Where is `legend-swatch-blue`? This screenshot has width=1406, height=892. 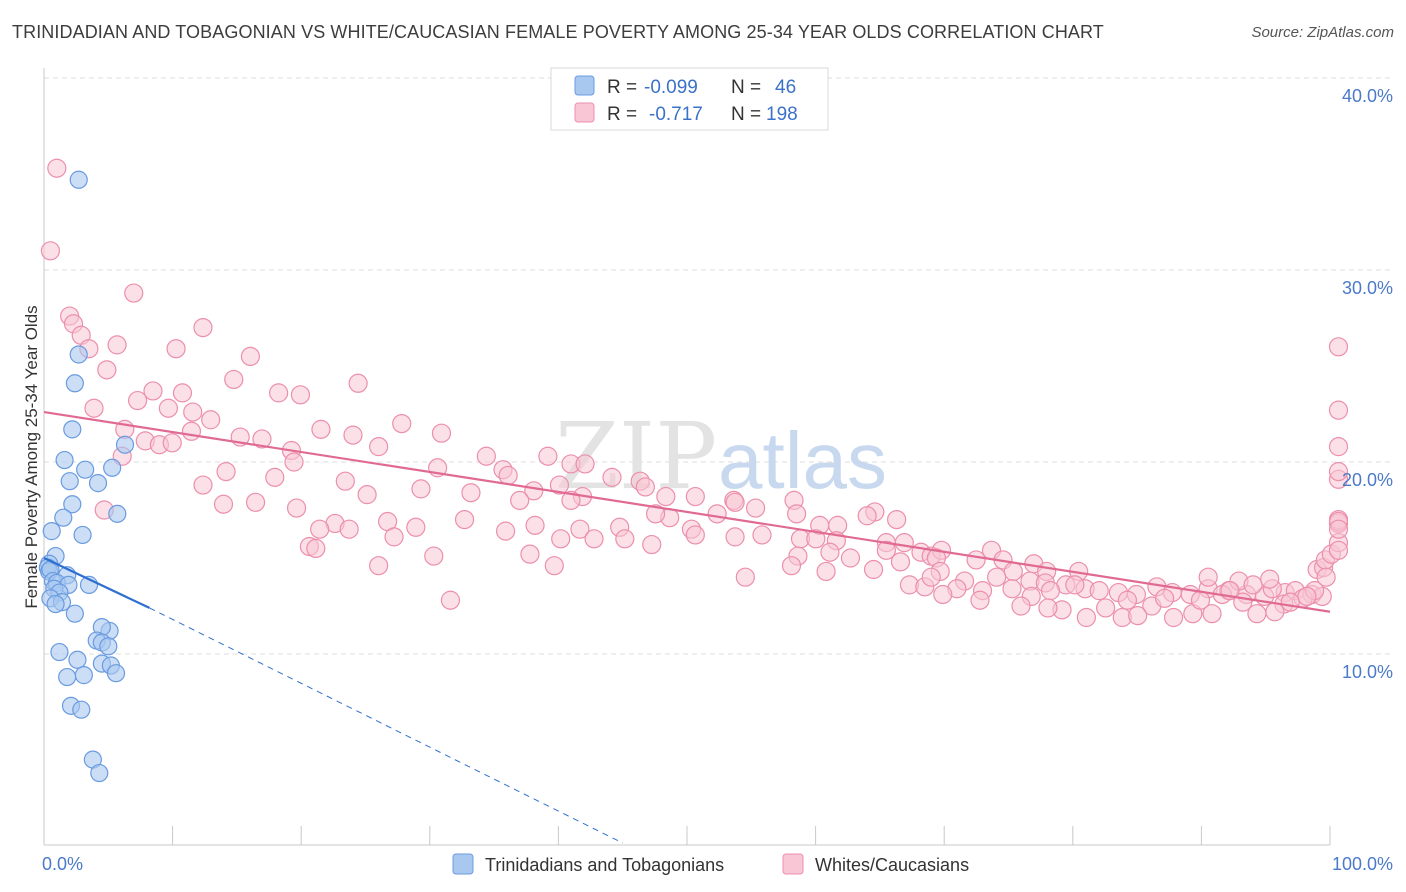
legend-swatch-blue is located at coordinates (584, 85).